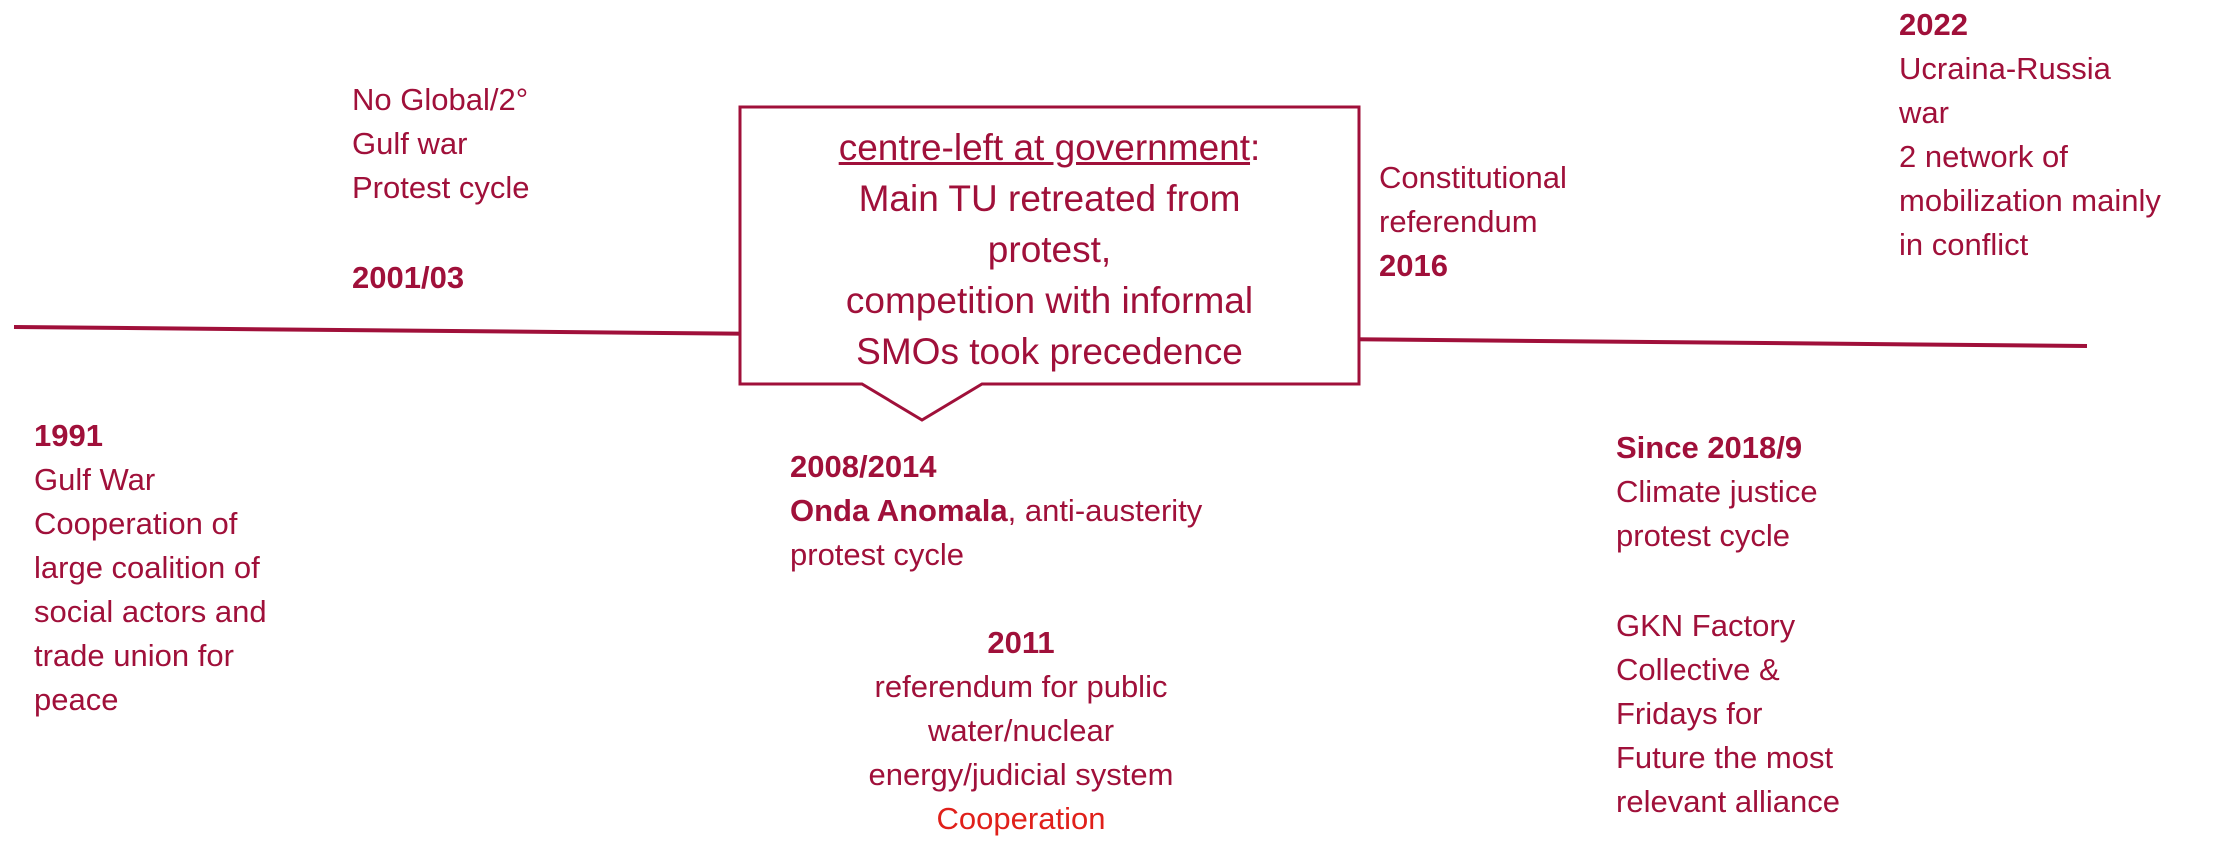  I want to click on text-line: Cooperation of, so click(136, 523).